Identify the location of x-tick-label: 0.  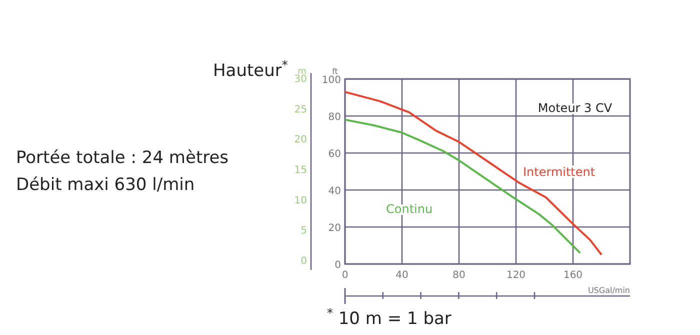
(345, 275).